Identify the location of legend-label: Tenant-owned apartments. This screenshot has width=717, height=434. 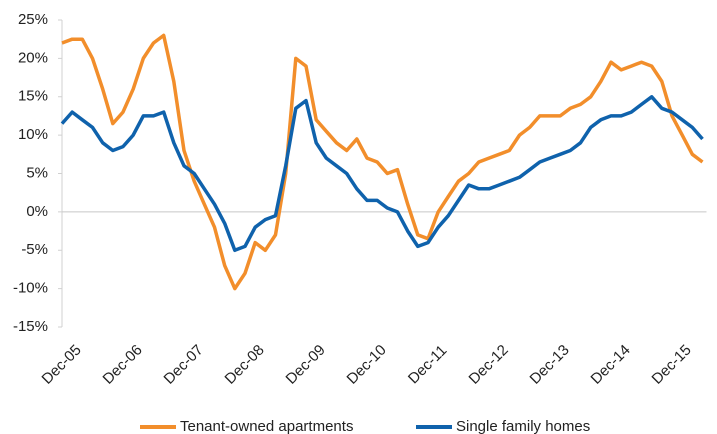
(266, 426).